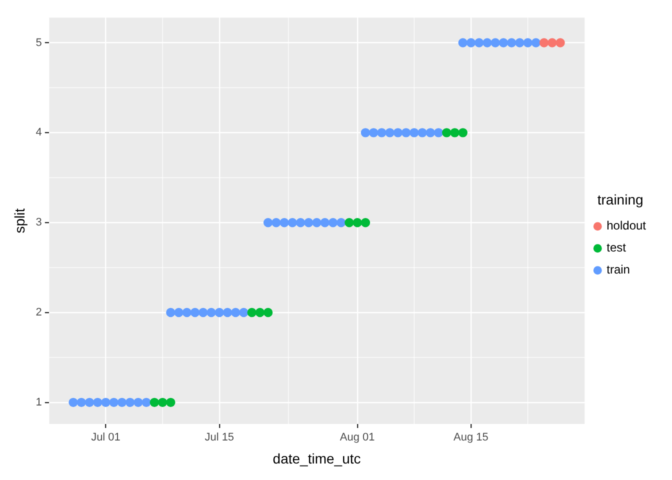 This screenshot has height=480, width=672. Describe the element at coordinates (219, 438) in the screenshot. I see `x-tick-label: Jul 15` at that location.